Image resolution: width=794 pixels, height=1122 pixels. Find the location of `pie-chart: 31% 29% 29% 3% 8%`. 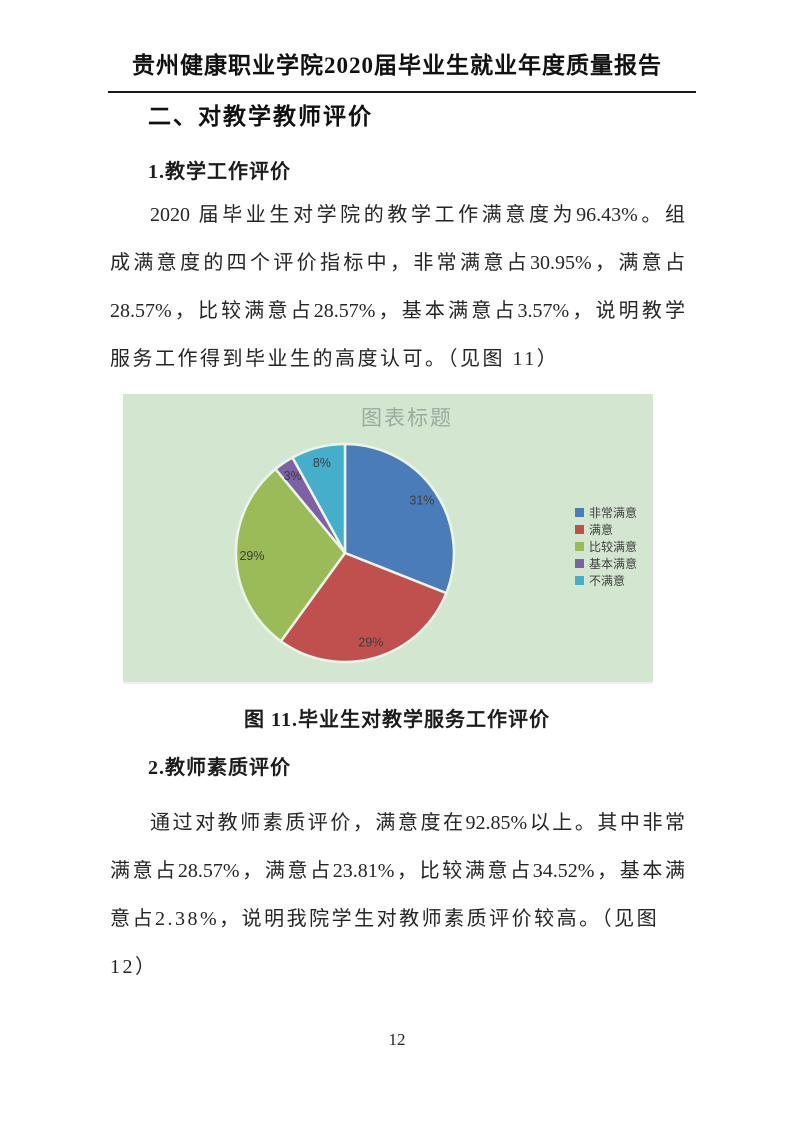

pie-chart: 31% 29% 29% 3% 8% is located at coordinates (345, 553).